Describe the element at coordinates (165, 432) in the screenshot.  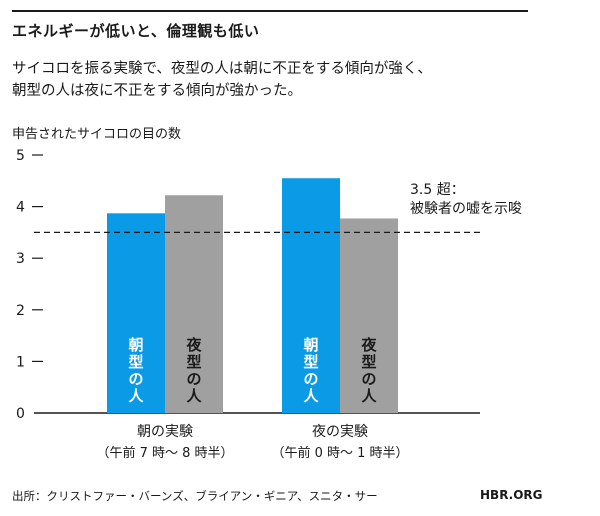
I see `x-category-label: 朝の実験` at that location.